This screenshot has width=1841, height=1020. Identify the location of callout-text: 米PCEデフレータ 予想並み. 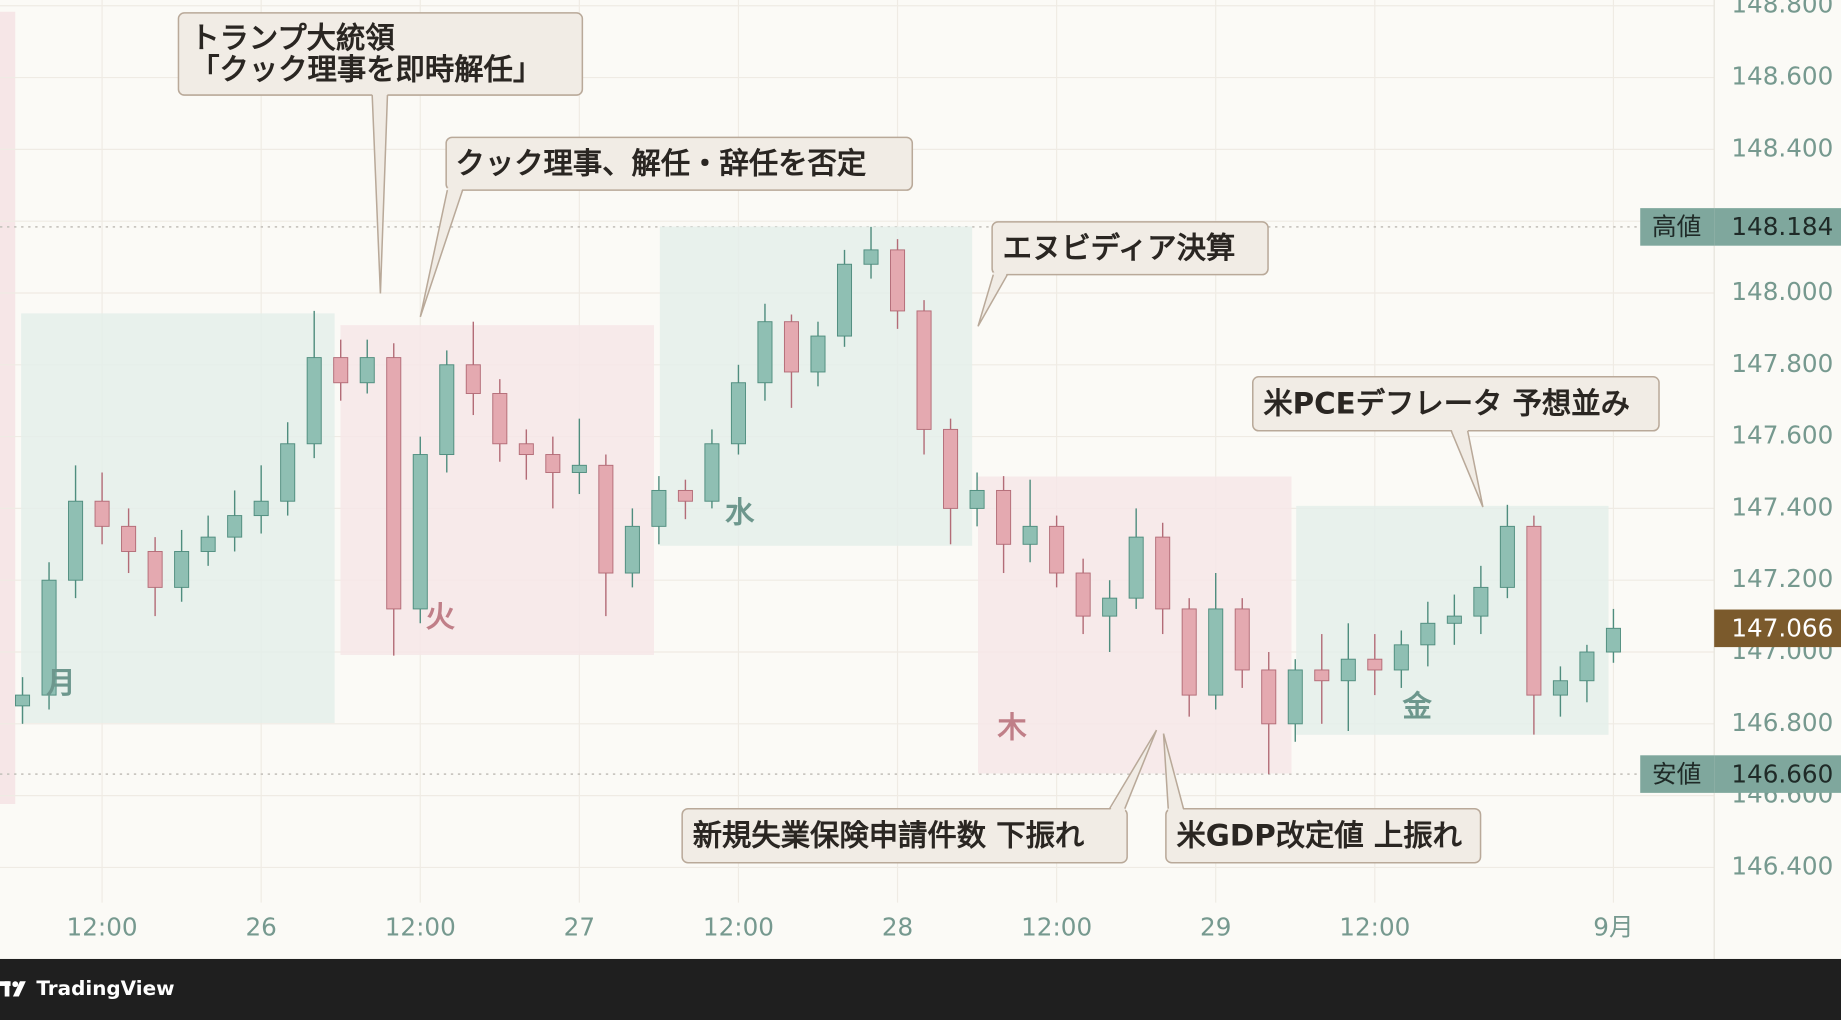
(1446, 403).